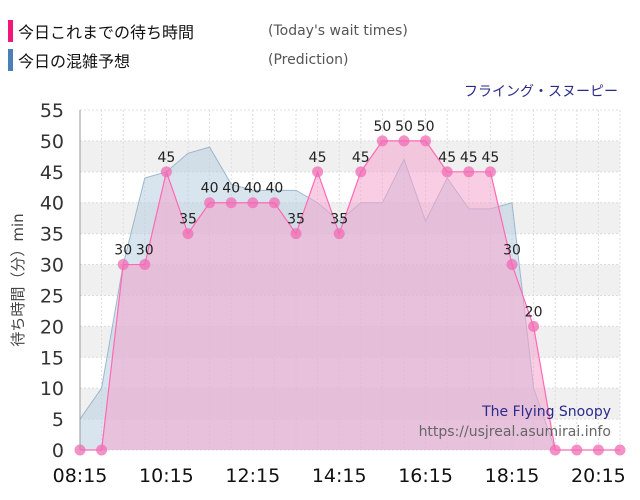  What do you see at coordinates (58, 451) in the screenshot?
I see `y-tick-label: 0` at bounding box center [58, 451].